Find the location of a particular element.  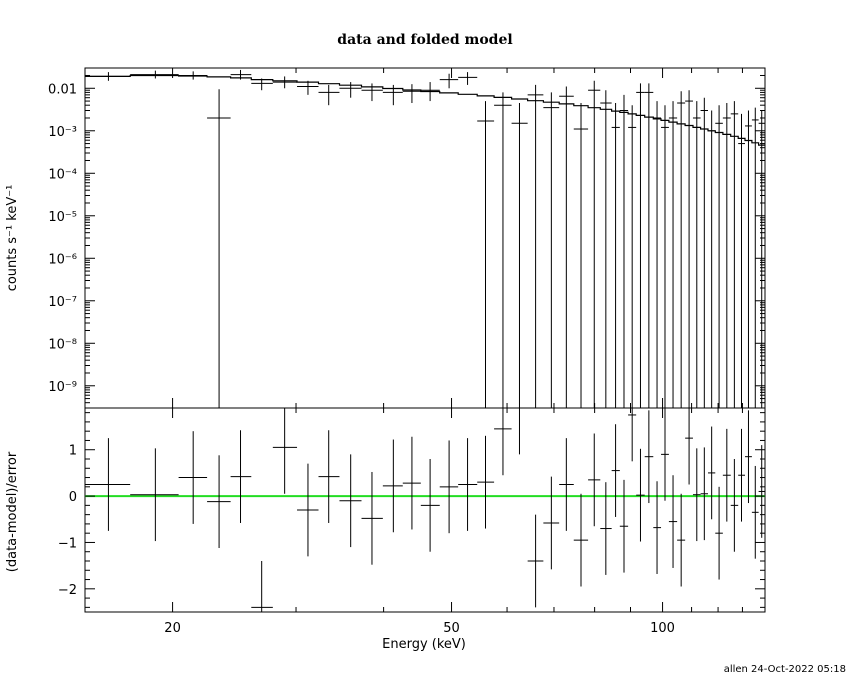

y-tick-label: −2 is located at coordinates (67, 590).